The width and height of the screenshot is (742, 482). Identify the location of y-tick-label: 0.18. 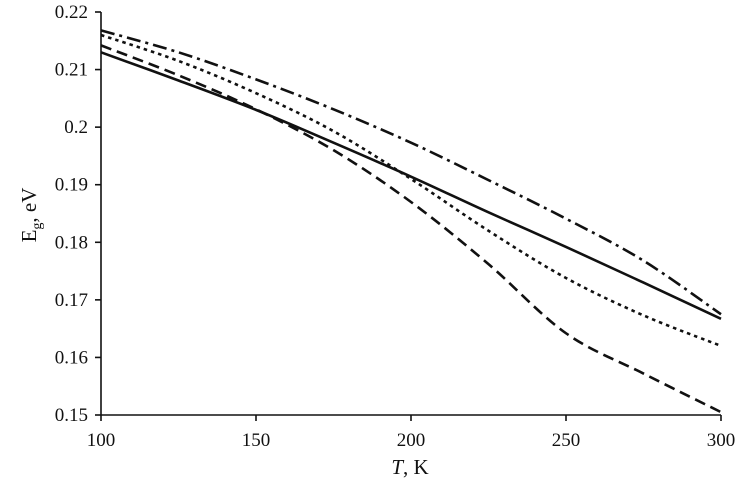
(71, 242).